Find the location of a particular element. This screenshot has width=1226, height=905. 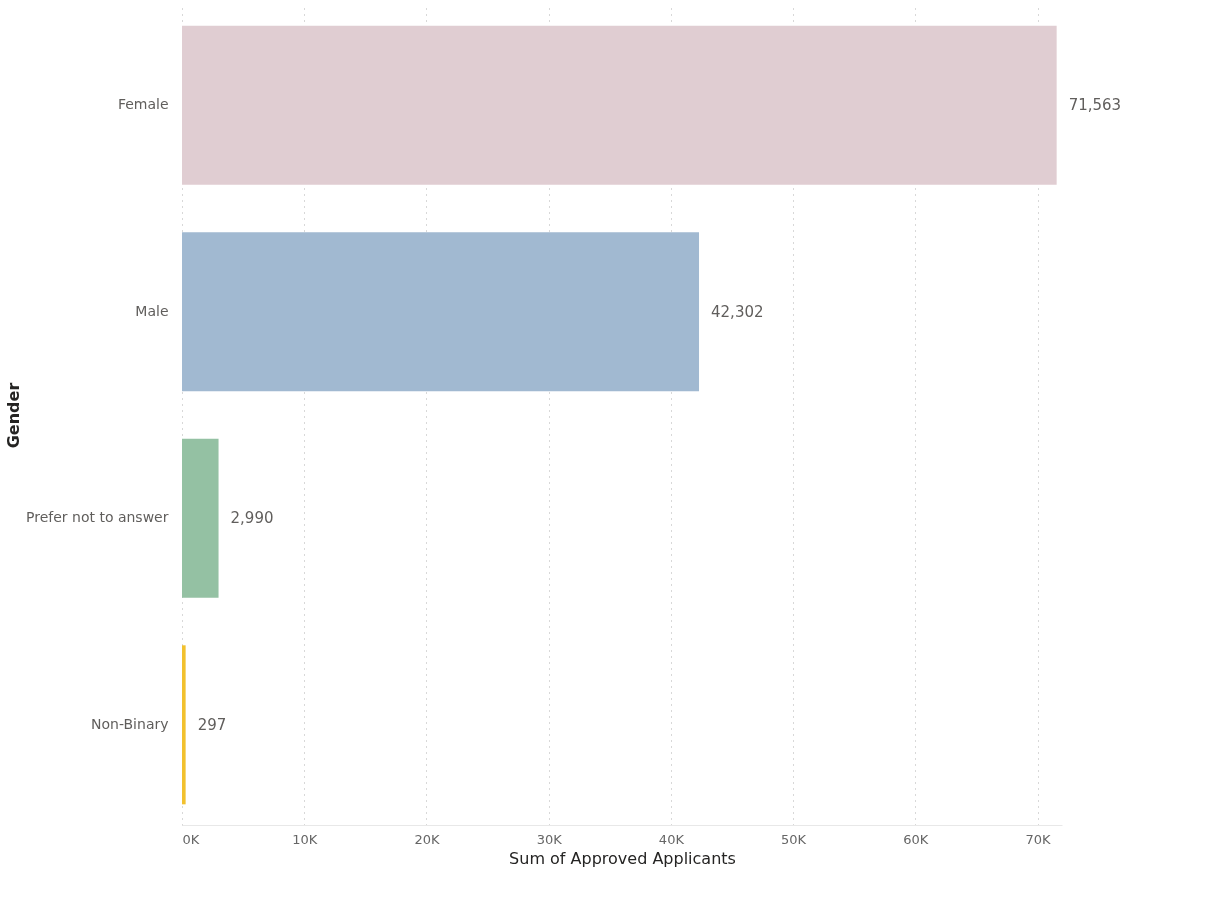

data-label: 297 is located at coordinates (212, 724).